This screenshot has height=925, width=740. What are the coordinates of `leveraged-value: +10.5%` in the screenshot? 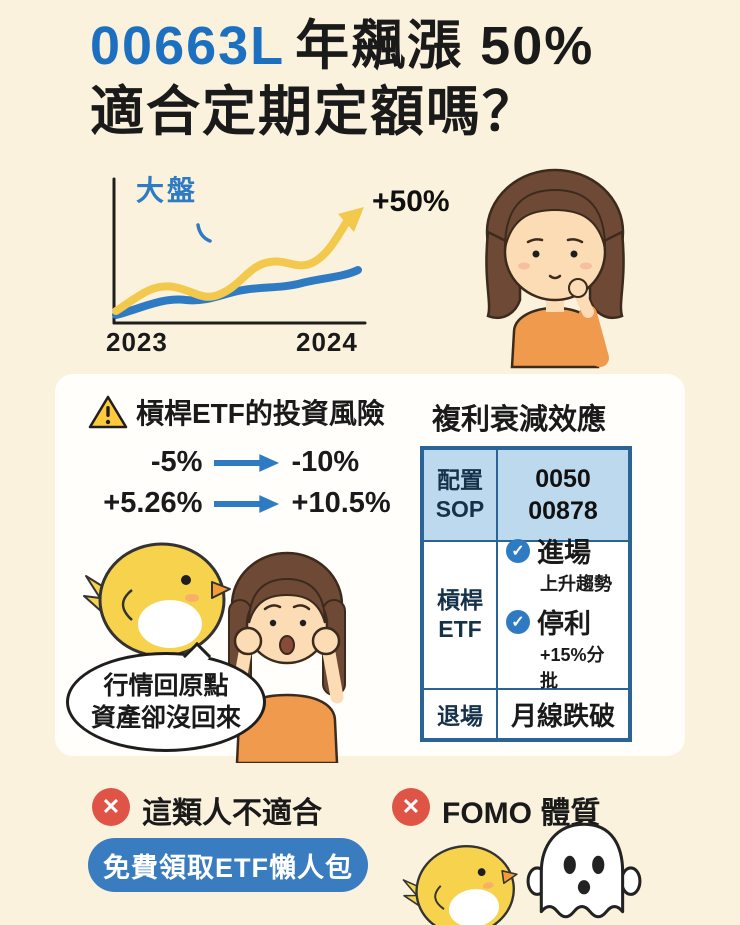 It's located at (341, 503).